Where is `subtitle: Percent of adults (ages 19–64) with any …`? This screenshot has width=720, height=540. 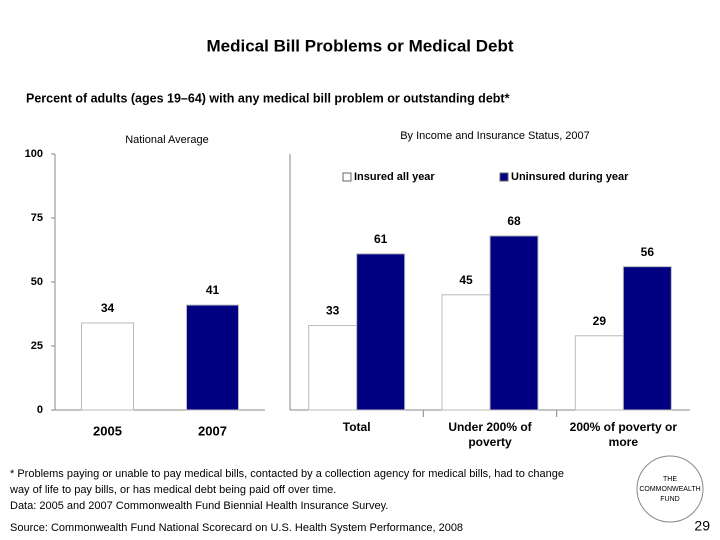 subtitle: Percent of adults (ages 19–64) with any … is located at coordinates (268, 98).